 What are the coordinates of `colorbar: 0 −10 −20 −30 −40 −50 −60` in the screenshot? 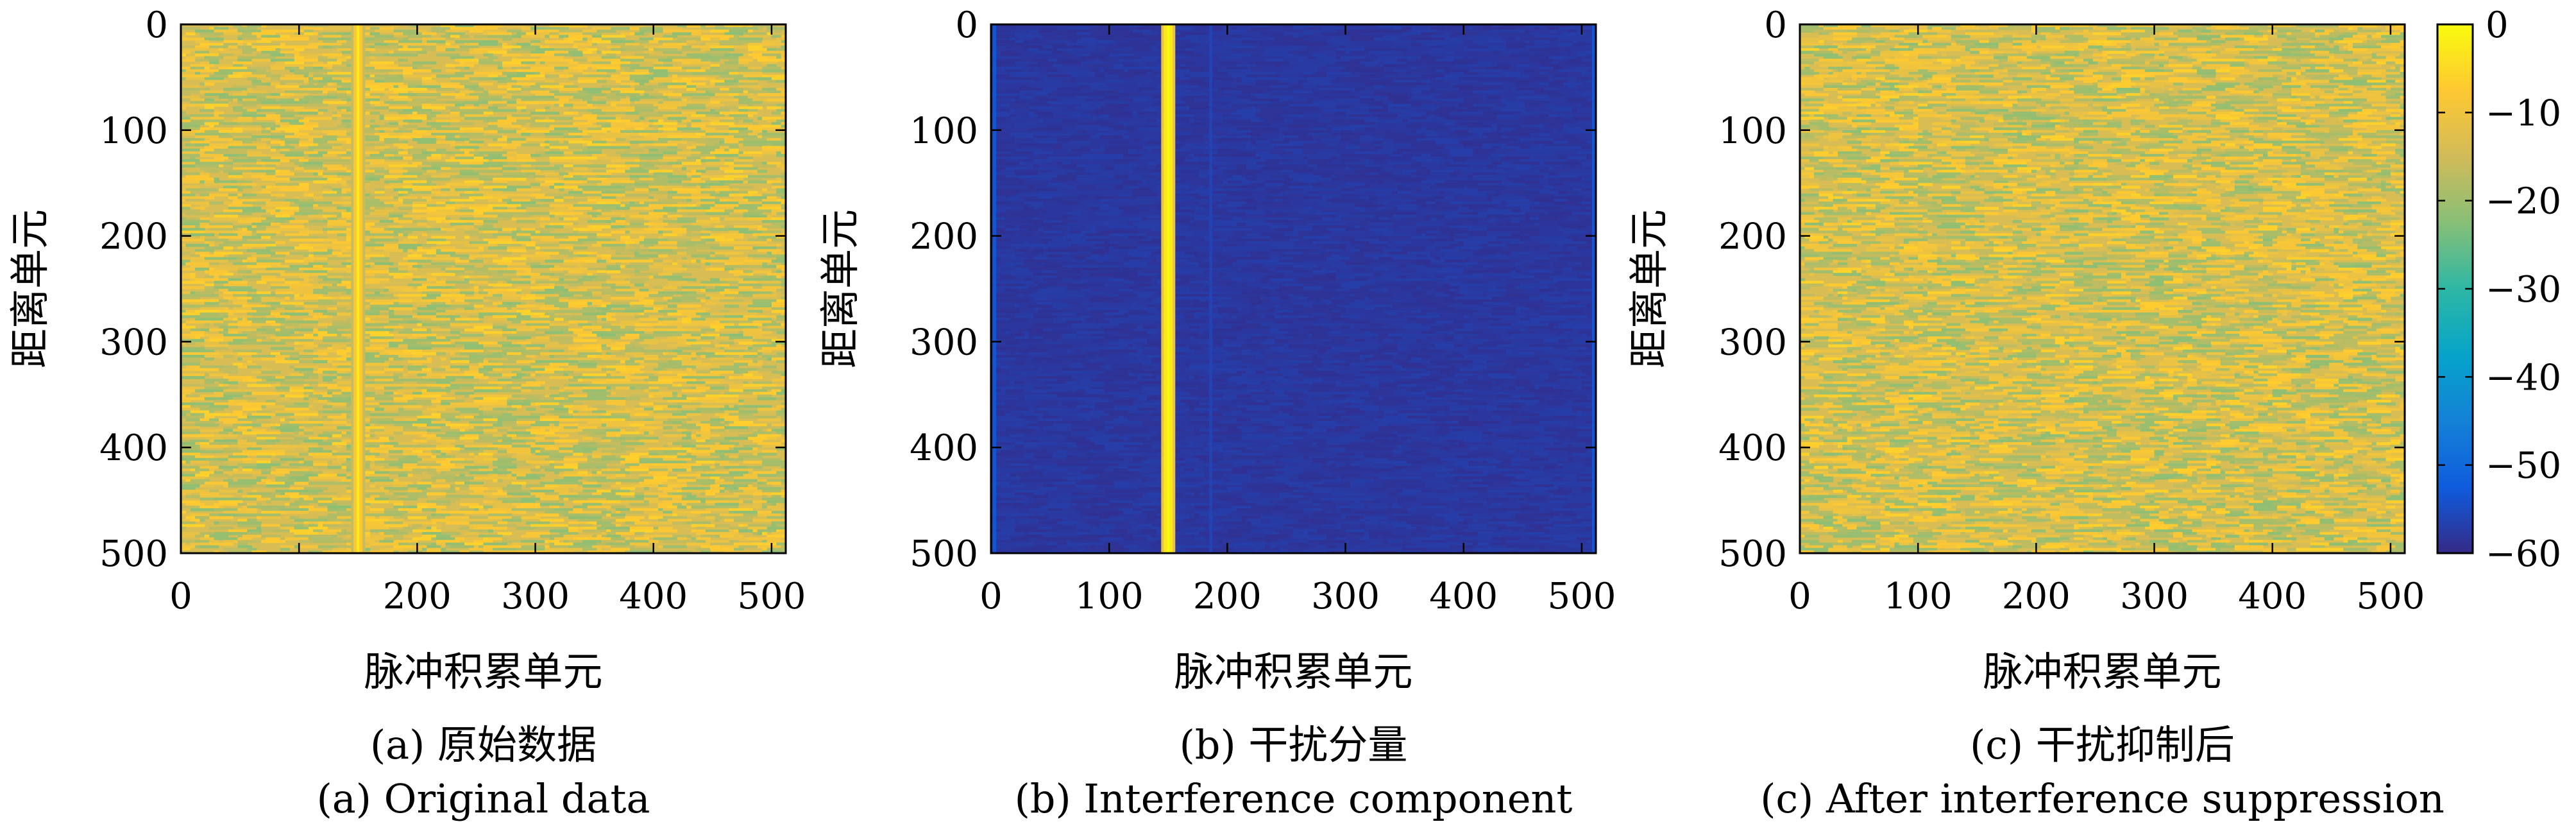 It's located at (2498, 289).